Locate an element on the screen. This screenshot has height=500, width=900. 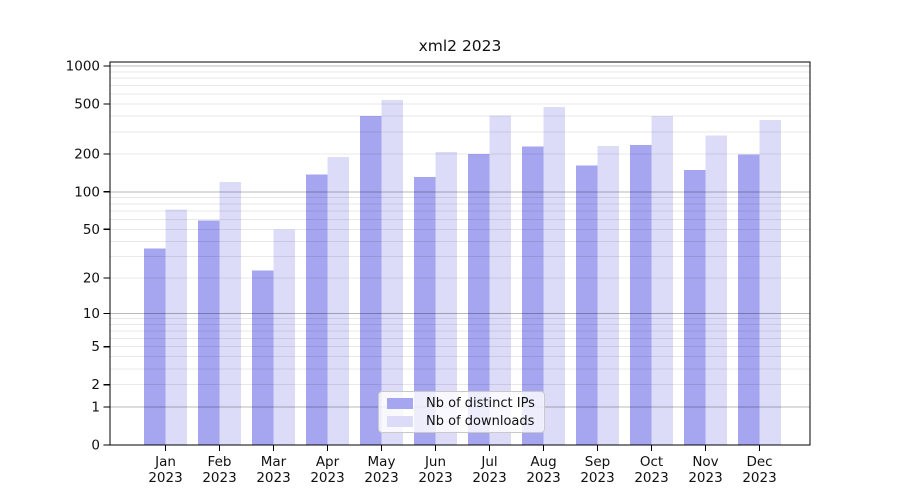
legend-label-distinct-ips: Nb of distinct IPs is located at coordinates (480, 403).